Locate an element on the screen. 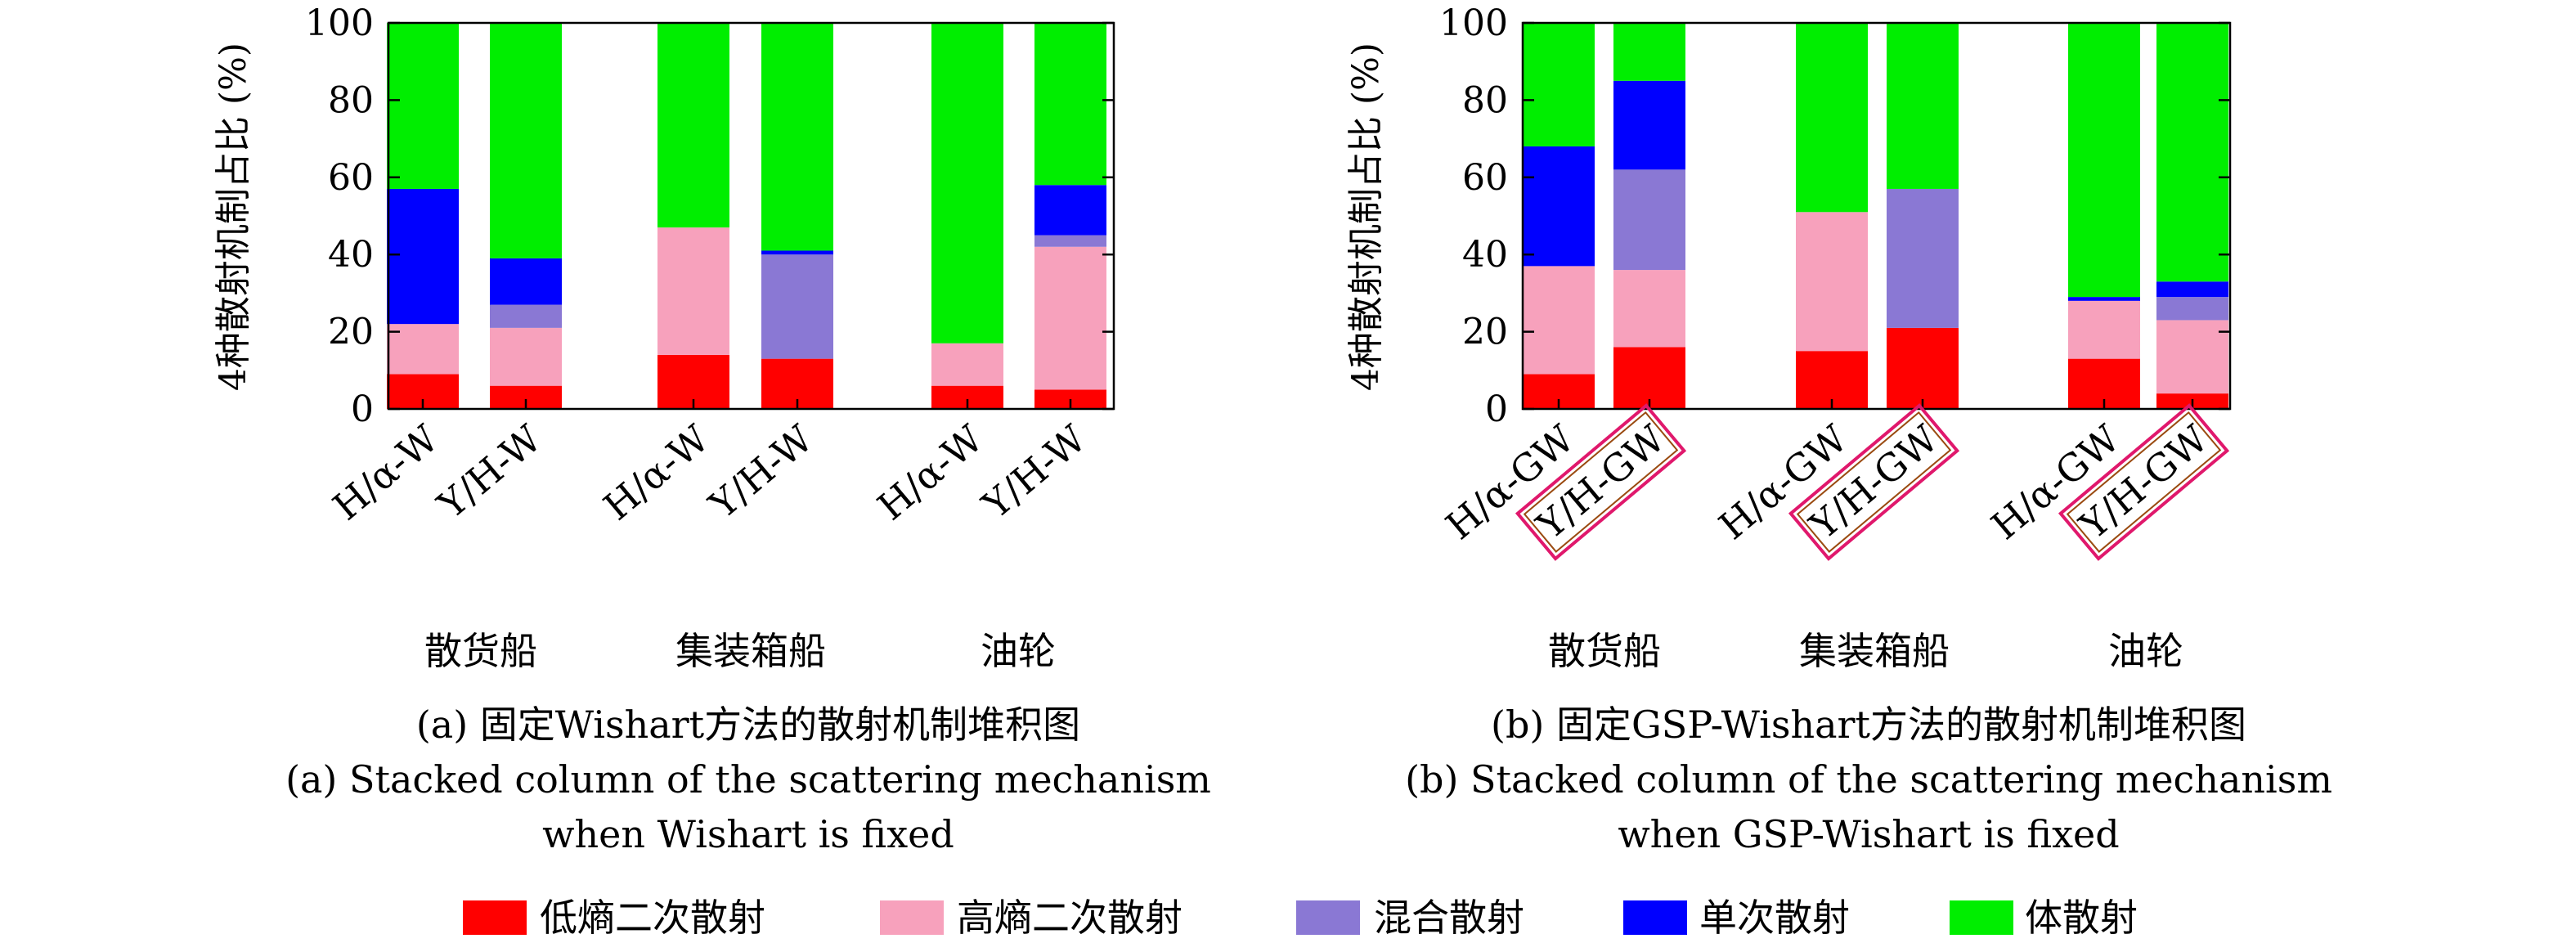 Image resolution: width=2576 pixels, height=943 pixels. legend-label: 高熵二次散射 is located at coordinates (1070, 918).